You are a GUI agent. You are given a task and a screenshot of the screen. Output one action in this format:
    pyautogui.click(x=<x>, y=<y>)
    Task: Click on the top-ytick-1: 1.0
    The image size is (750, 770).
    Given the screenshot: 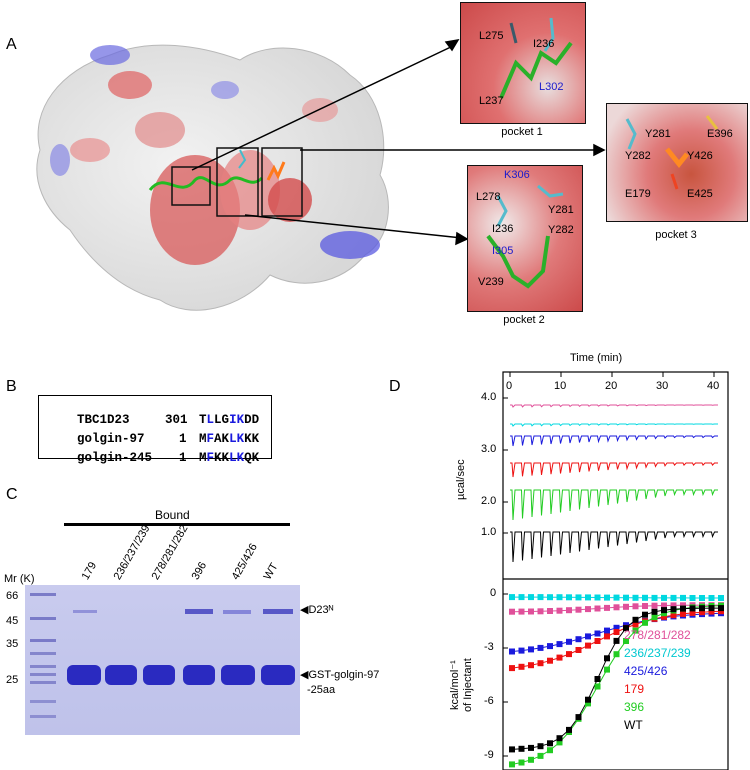 What is the action you would take?
    pyautogui.click(x=489, y=532)
    